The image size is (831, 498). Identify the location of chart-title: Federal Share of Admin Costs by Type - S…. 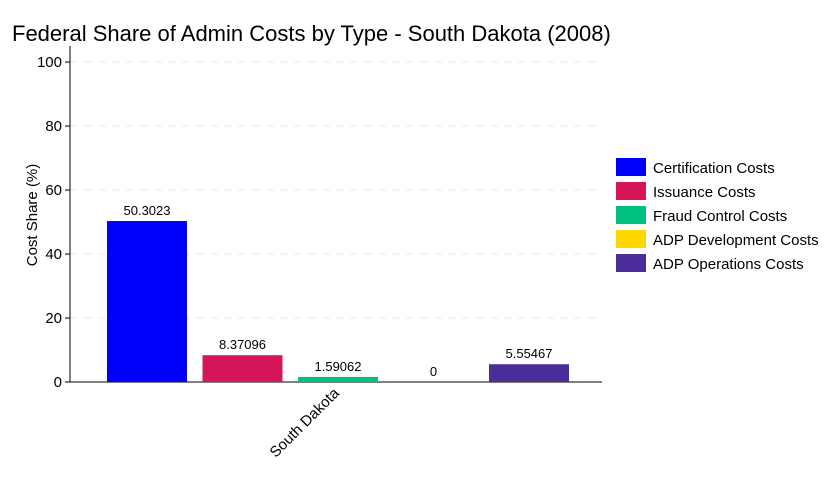
(311, 33).